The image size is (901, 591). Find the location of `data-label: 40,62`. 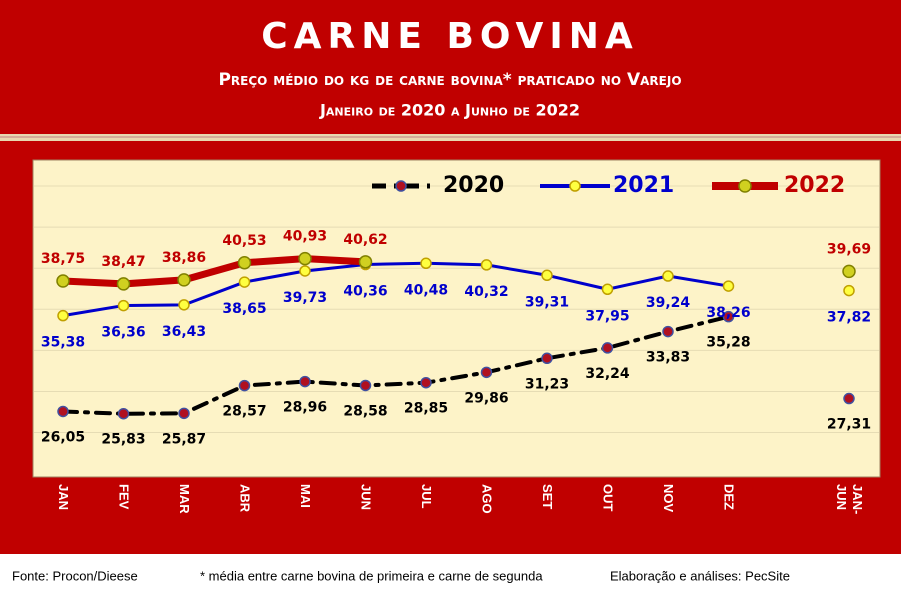

data-label: 40,62 is located at coordinates (365, 240).